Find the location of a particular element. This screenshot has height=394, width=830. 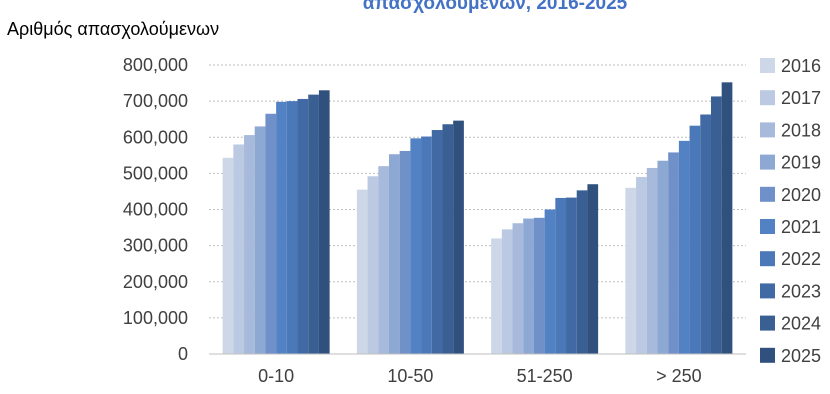

x-tick-label: 0-10 is located at coordinates (276, 376).